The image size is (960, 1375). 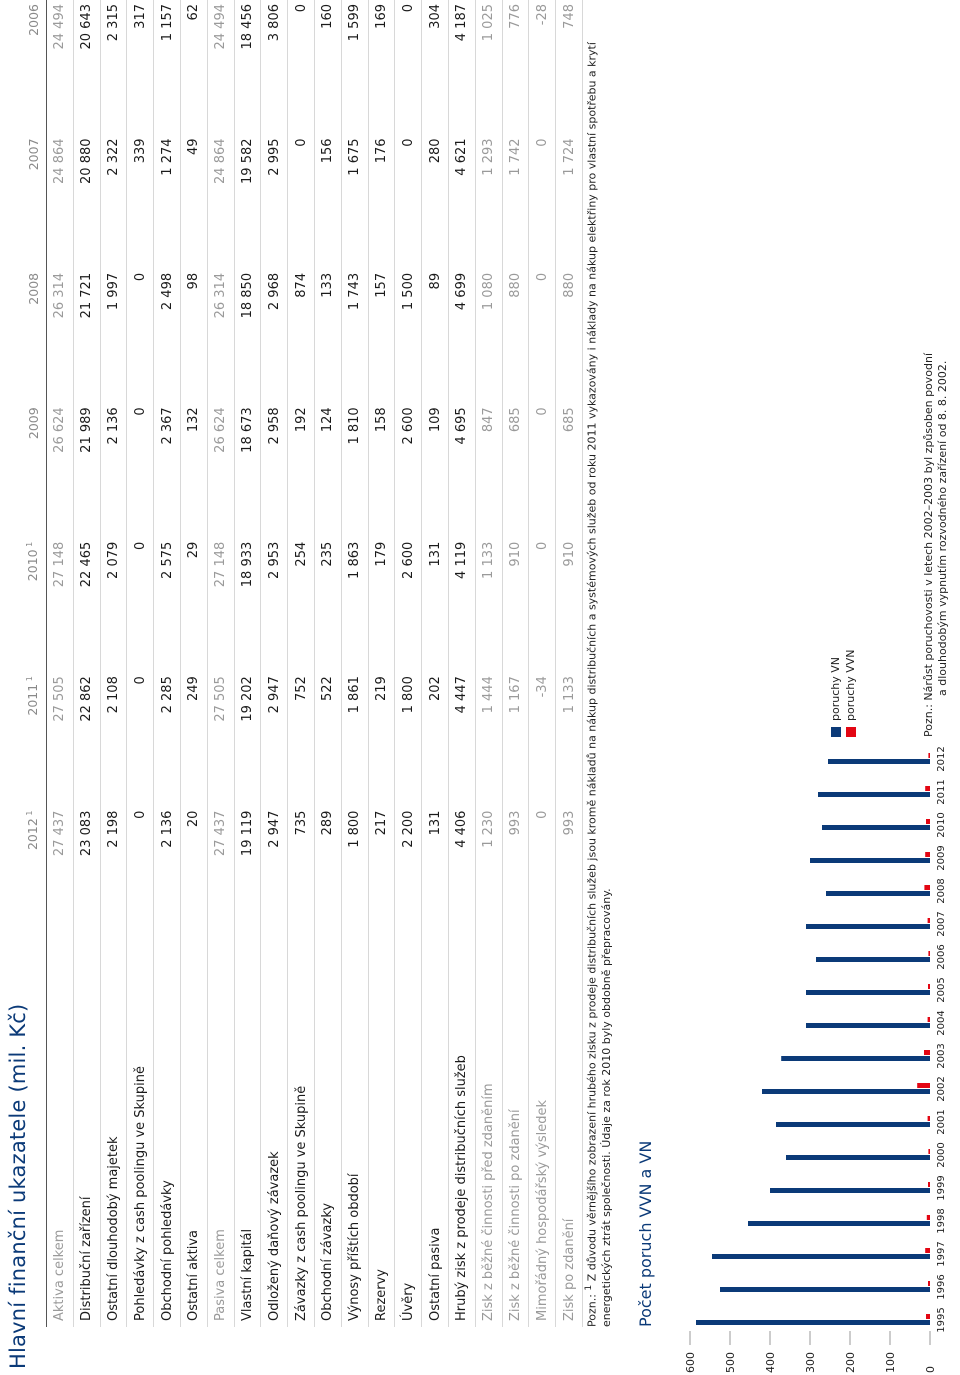 What do you see at coordinates (60, 470) in the screenshot?
I see `row-value: 26 624` at bounding box center [60, 470].